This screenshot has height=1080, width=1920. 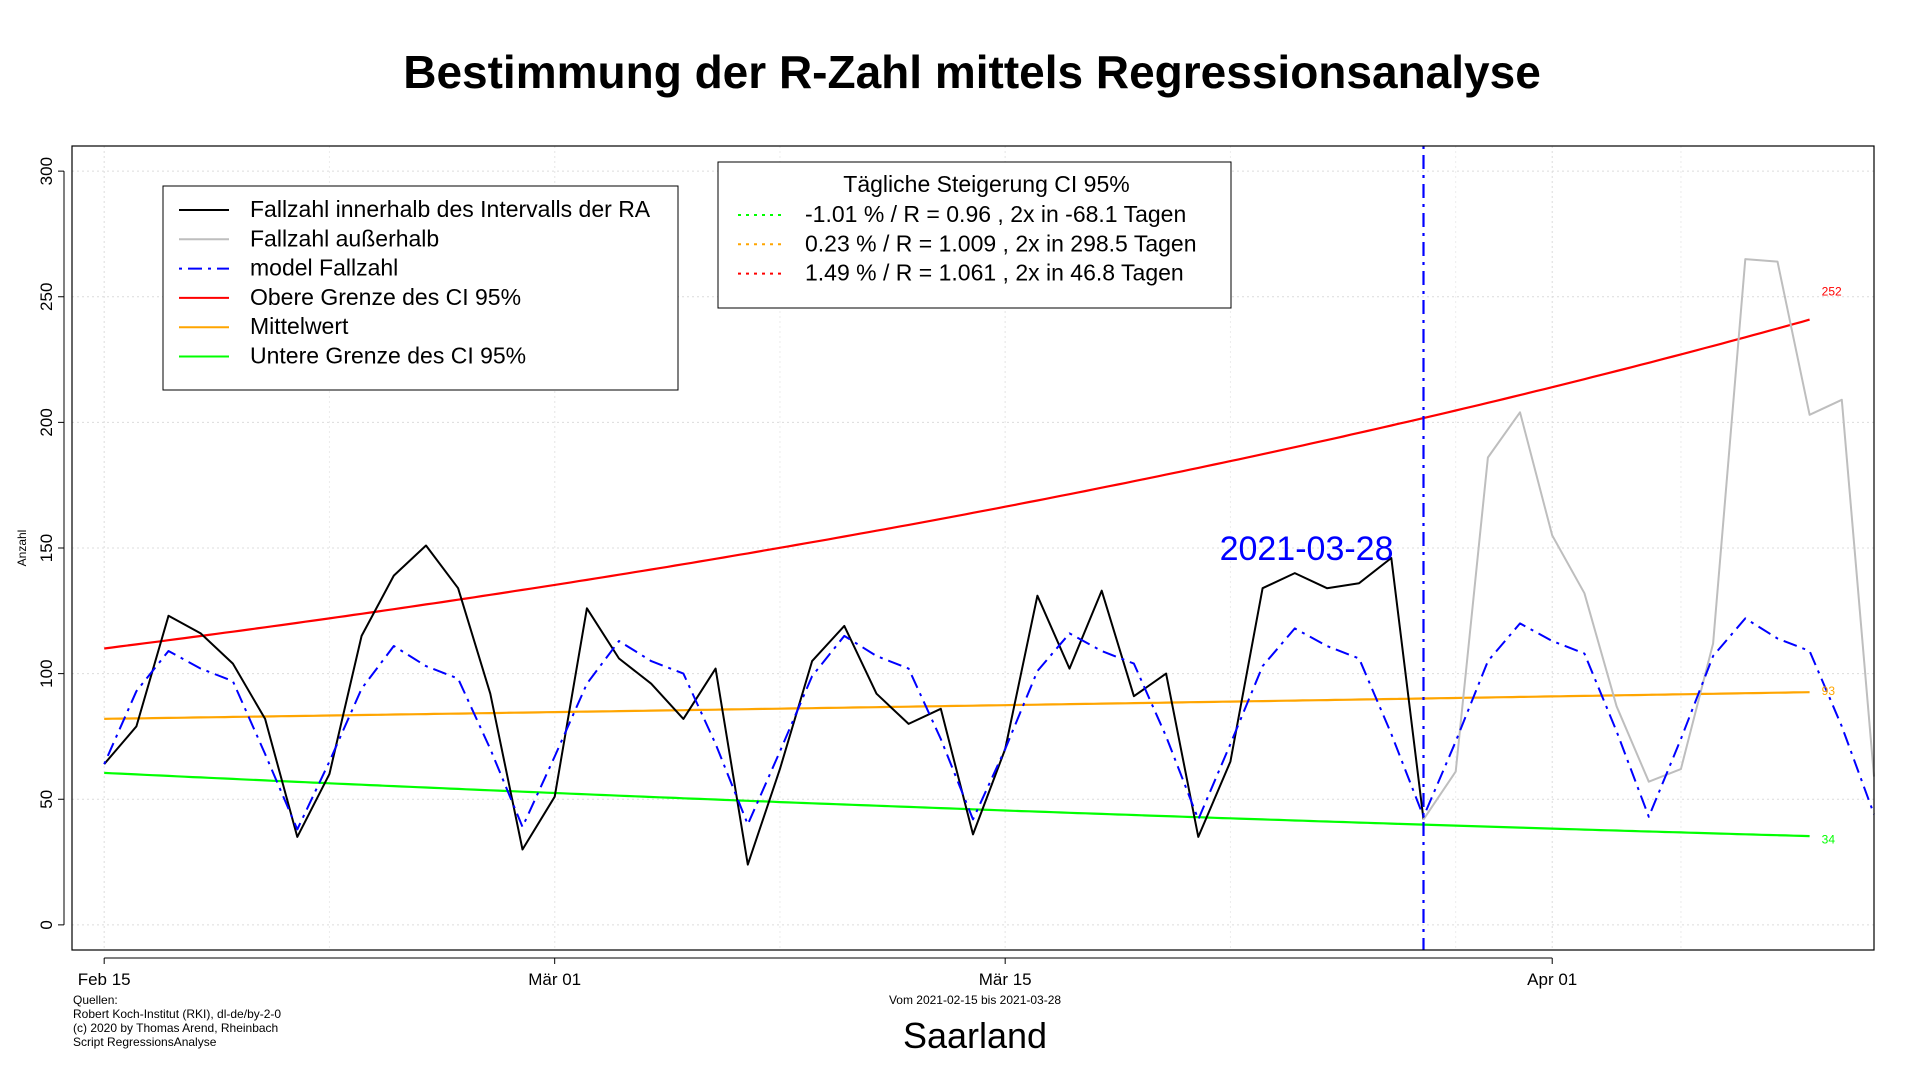 I want to click on y-tick-label: 200, so click(x=46, y=422).